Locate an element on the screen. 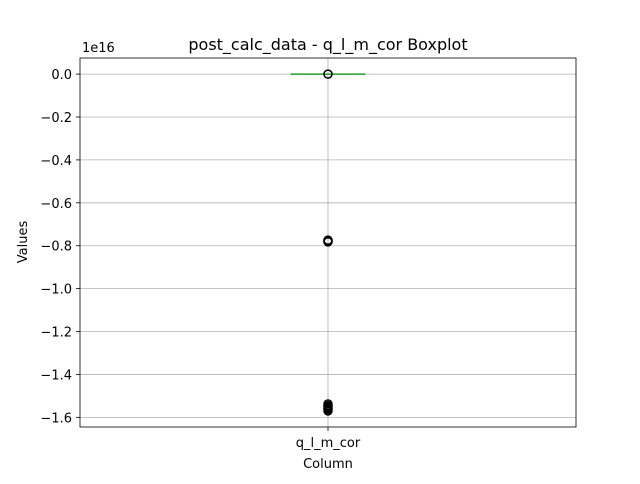  y-tick-label: −0.6 is located at coordinates (56, 204).